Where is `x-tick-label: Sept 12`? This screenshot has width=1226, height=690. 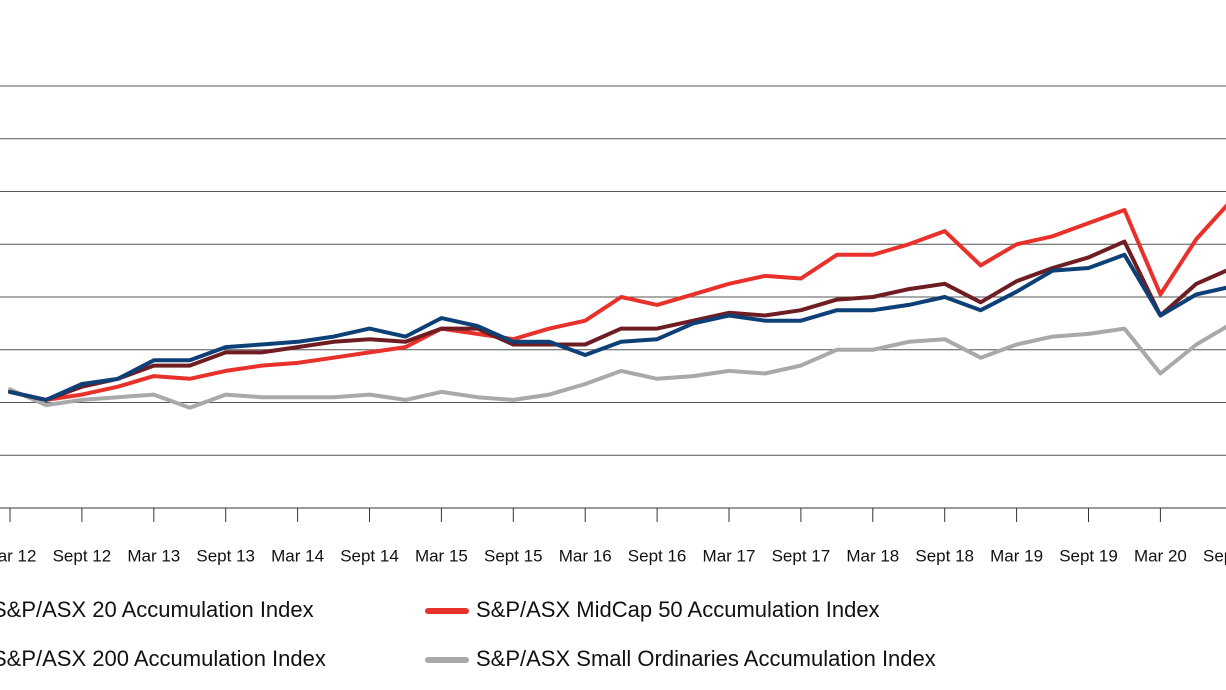
x-tick-label: Sept 12 is located at coordinates (82, 555).